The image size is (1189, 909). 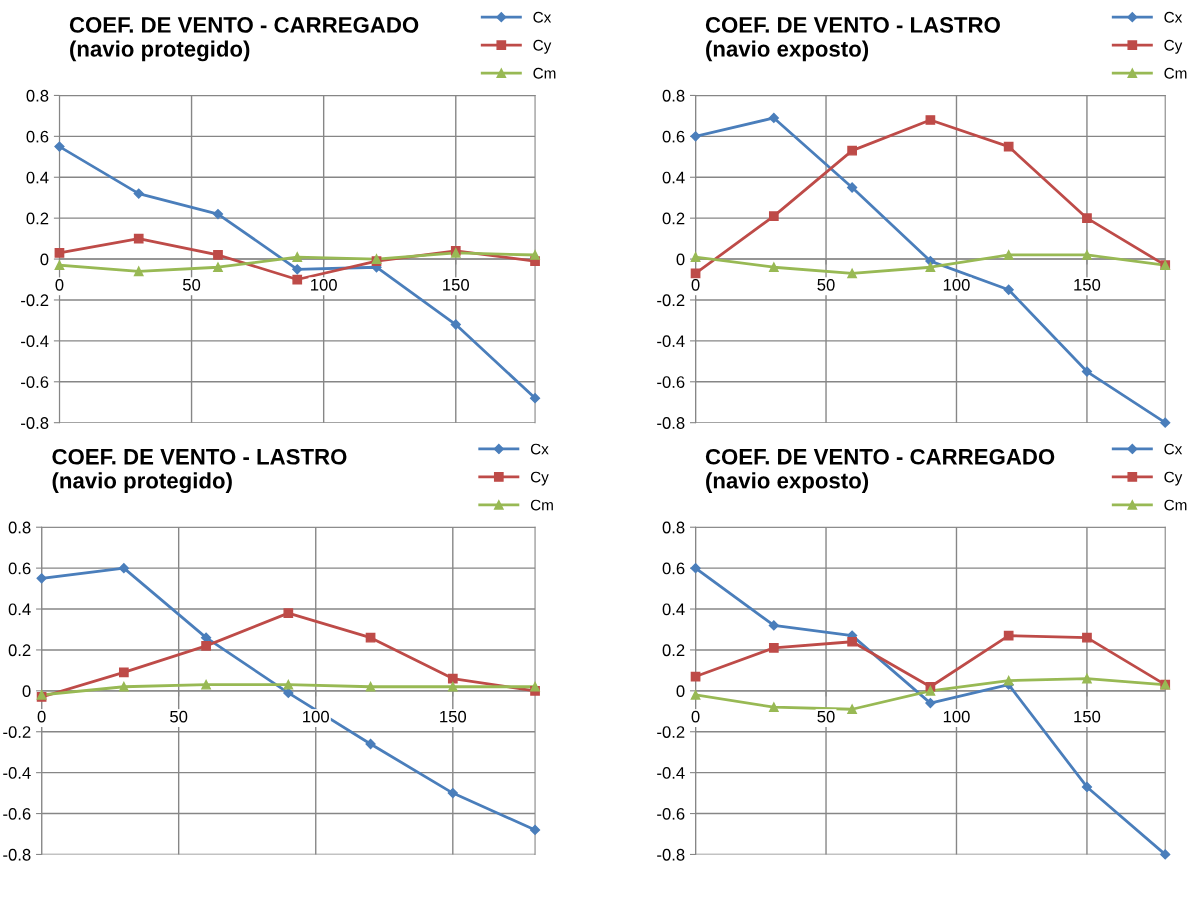 I want to click on chart-title: COEF. DE VENTO - LASTRO (navio exposto), so click(x=852, y=39).